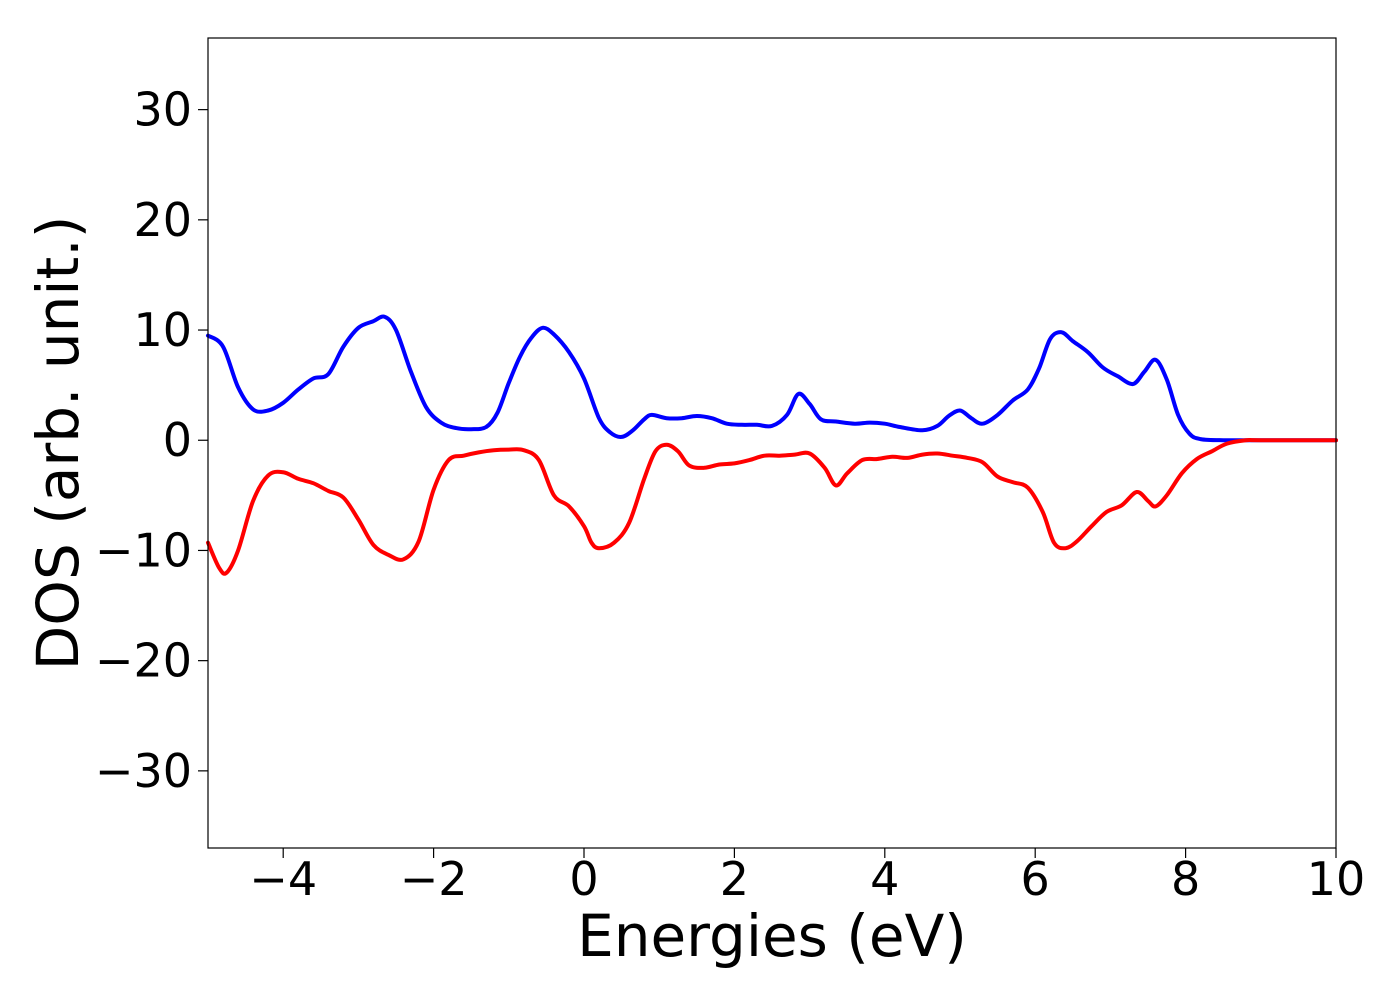 This screenshot has height=1000, width=1400. Describe the element at coordinates (162, 220) in the screenshot. I see `y-tick-label: 20` at that location.